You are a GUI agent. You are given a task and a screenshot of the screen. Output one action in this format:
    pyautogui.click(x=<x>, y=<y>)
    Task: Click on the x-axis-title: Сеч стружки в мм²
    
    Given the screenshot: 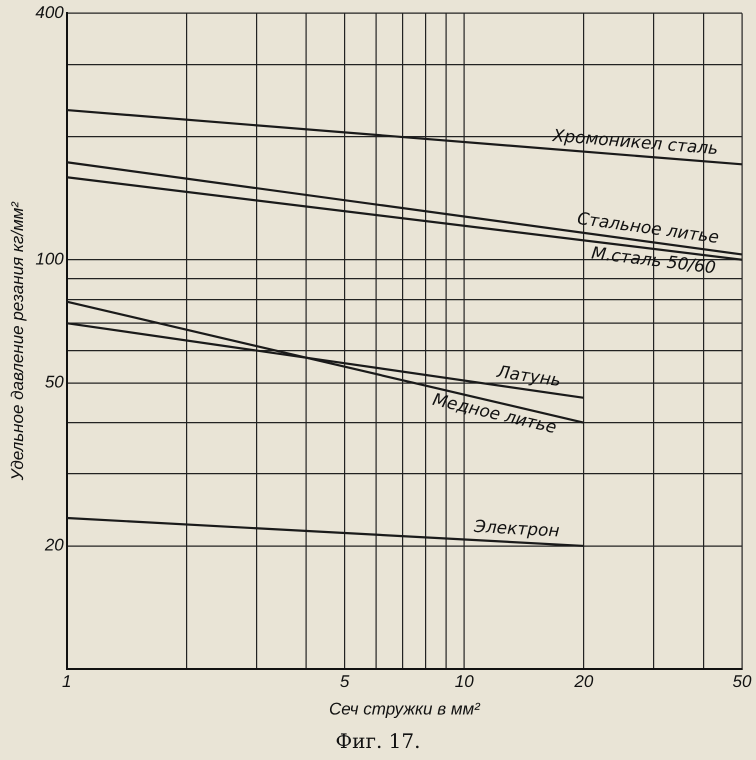 What is the action you would take?
    pyautogui.click(x=405, y=709)
    